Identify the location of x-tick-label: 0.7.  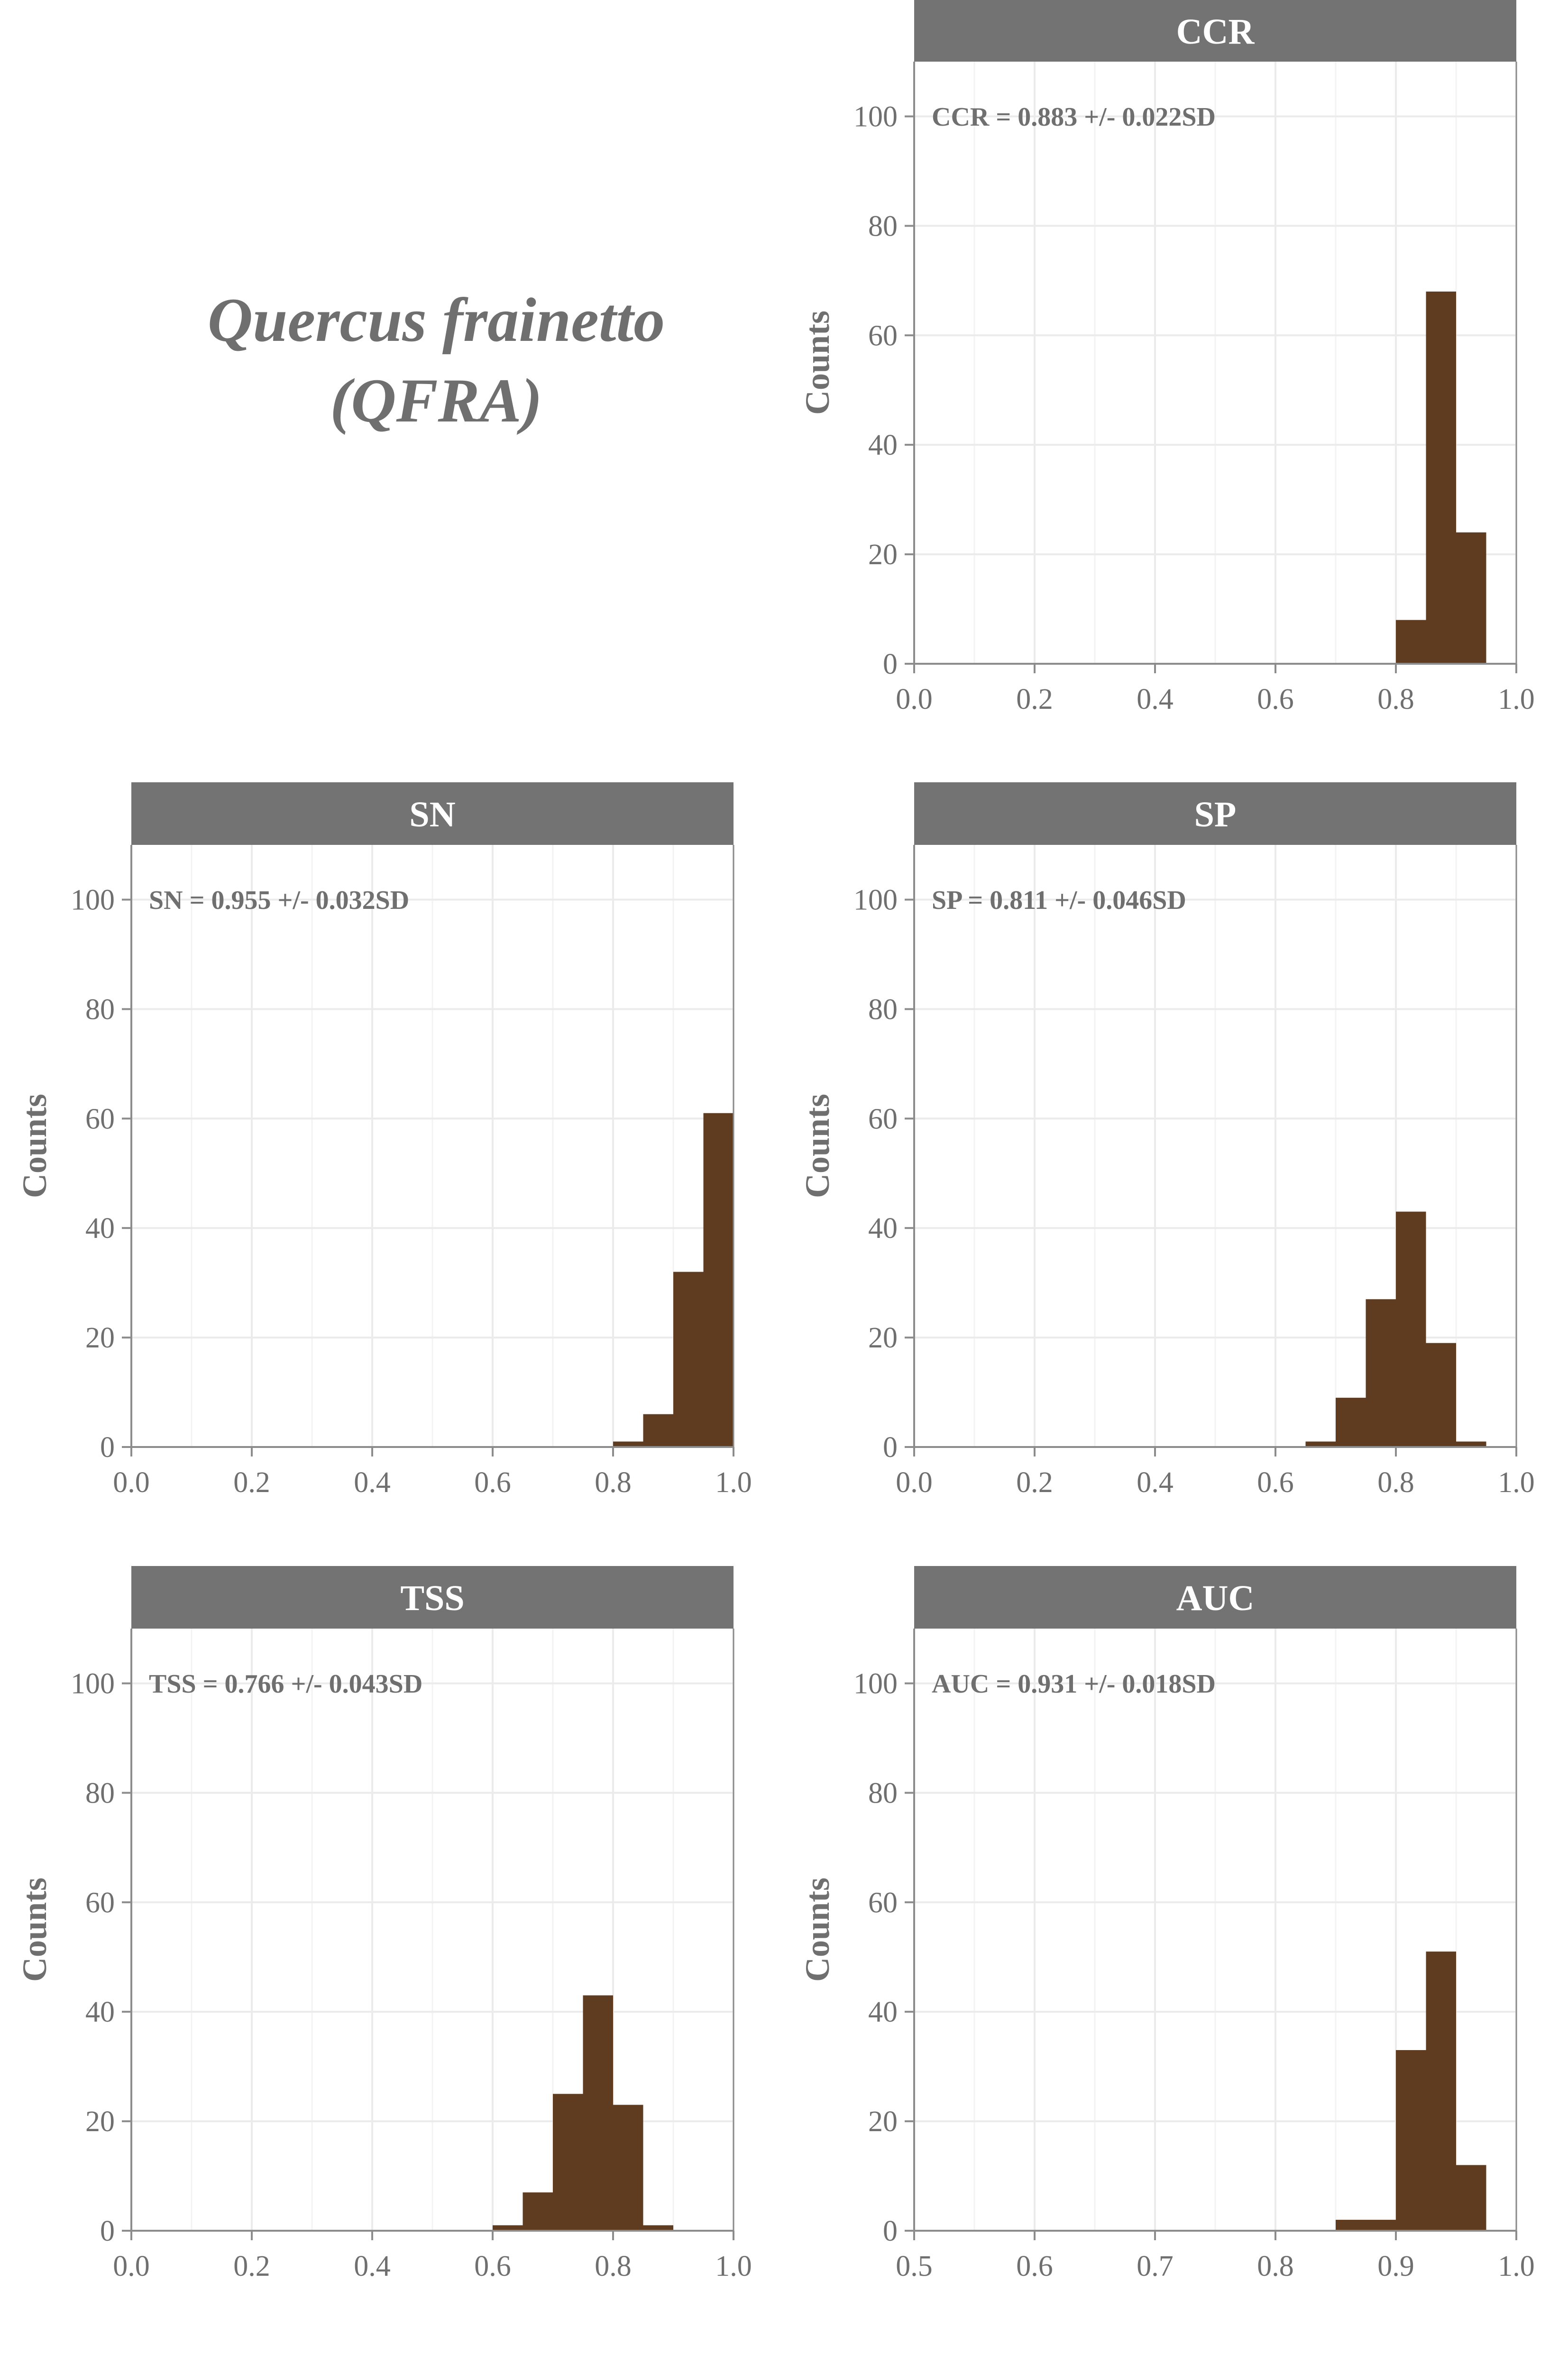
(1155, 2266).